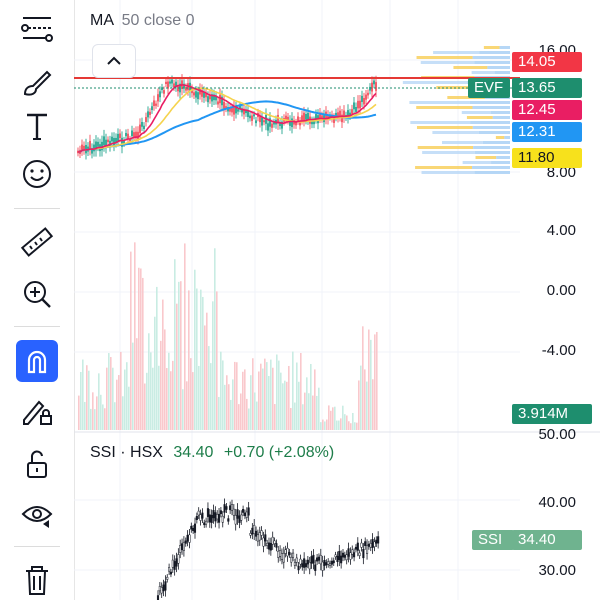 The height and width of the screenshot is (602, 600). I want to click on y-axis-label: 40.00, so click(557, 502).